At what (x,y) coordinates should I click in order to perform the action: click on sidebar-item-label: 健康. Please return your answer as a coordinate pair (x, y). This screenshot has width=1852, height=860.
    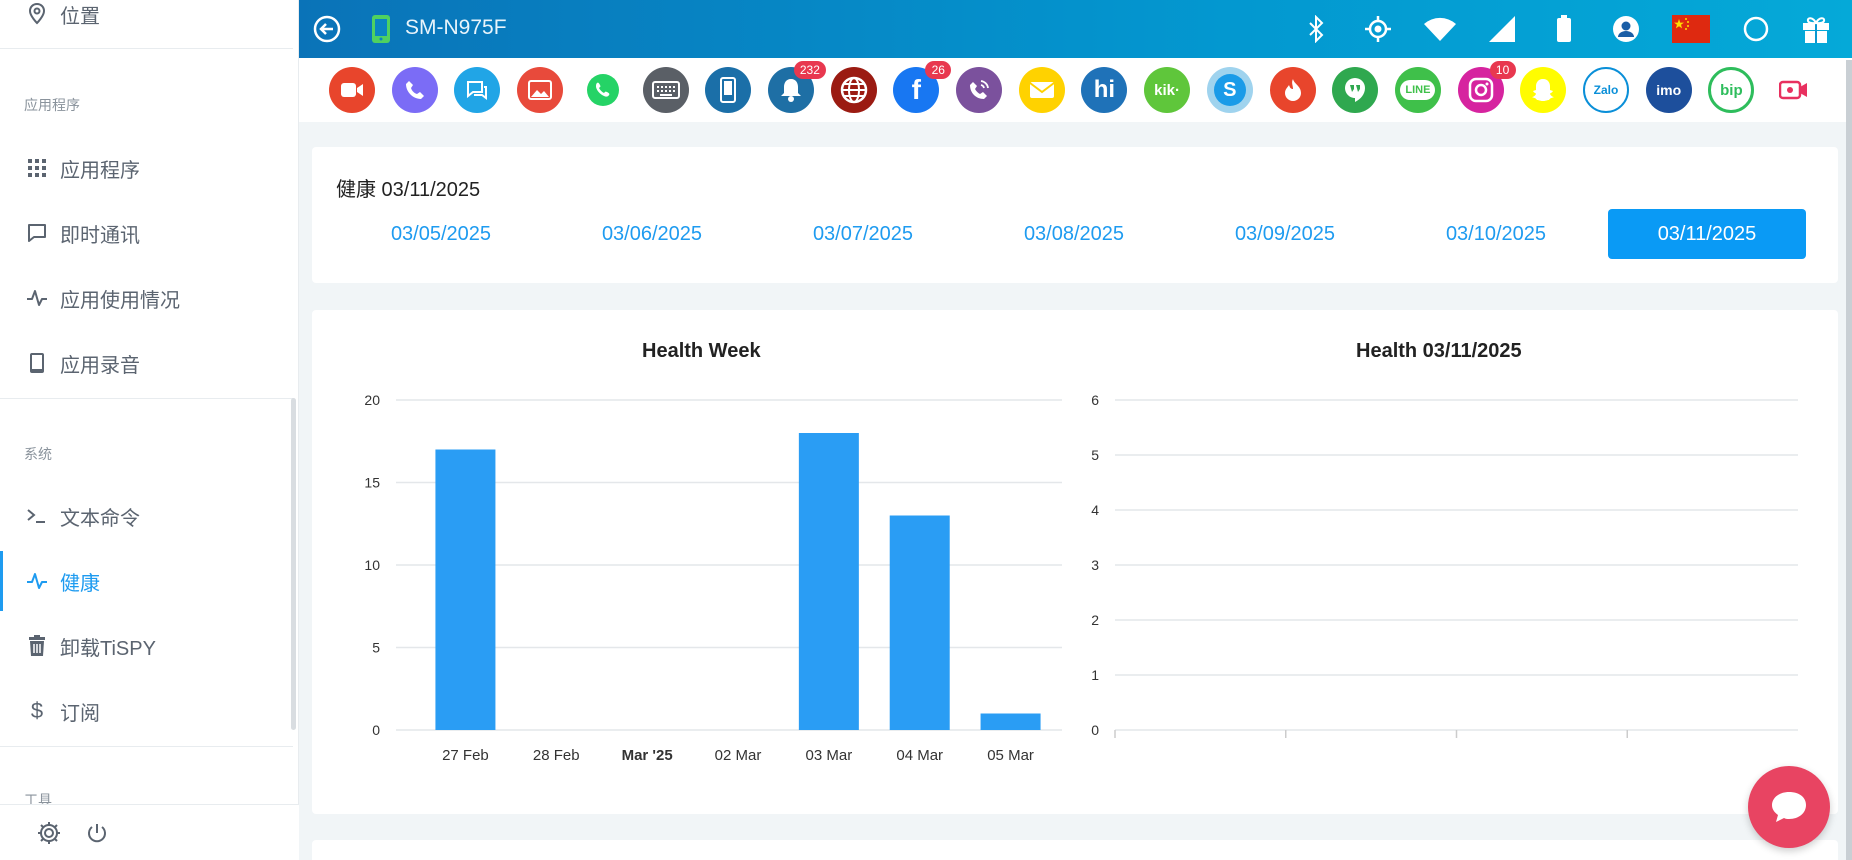
    Looking at the image, I should click on (80, 583).